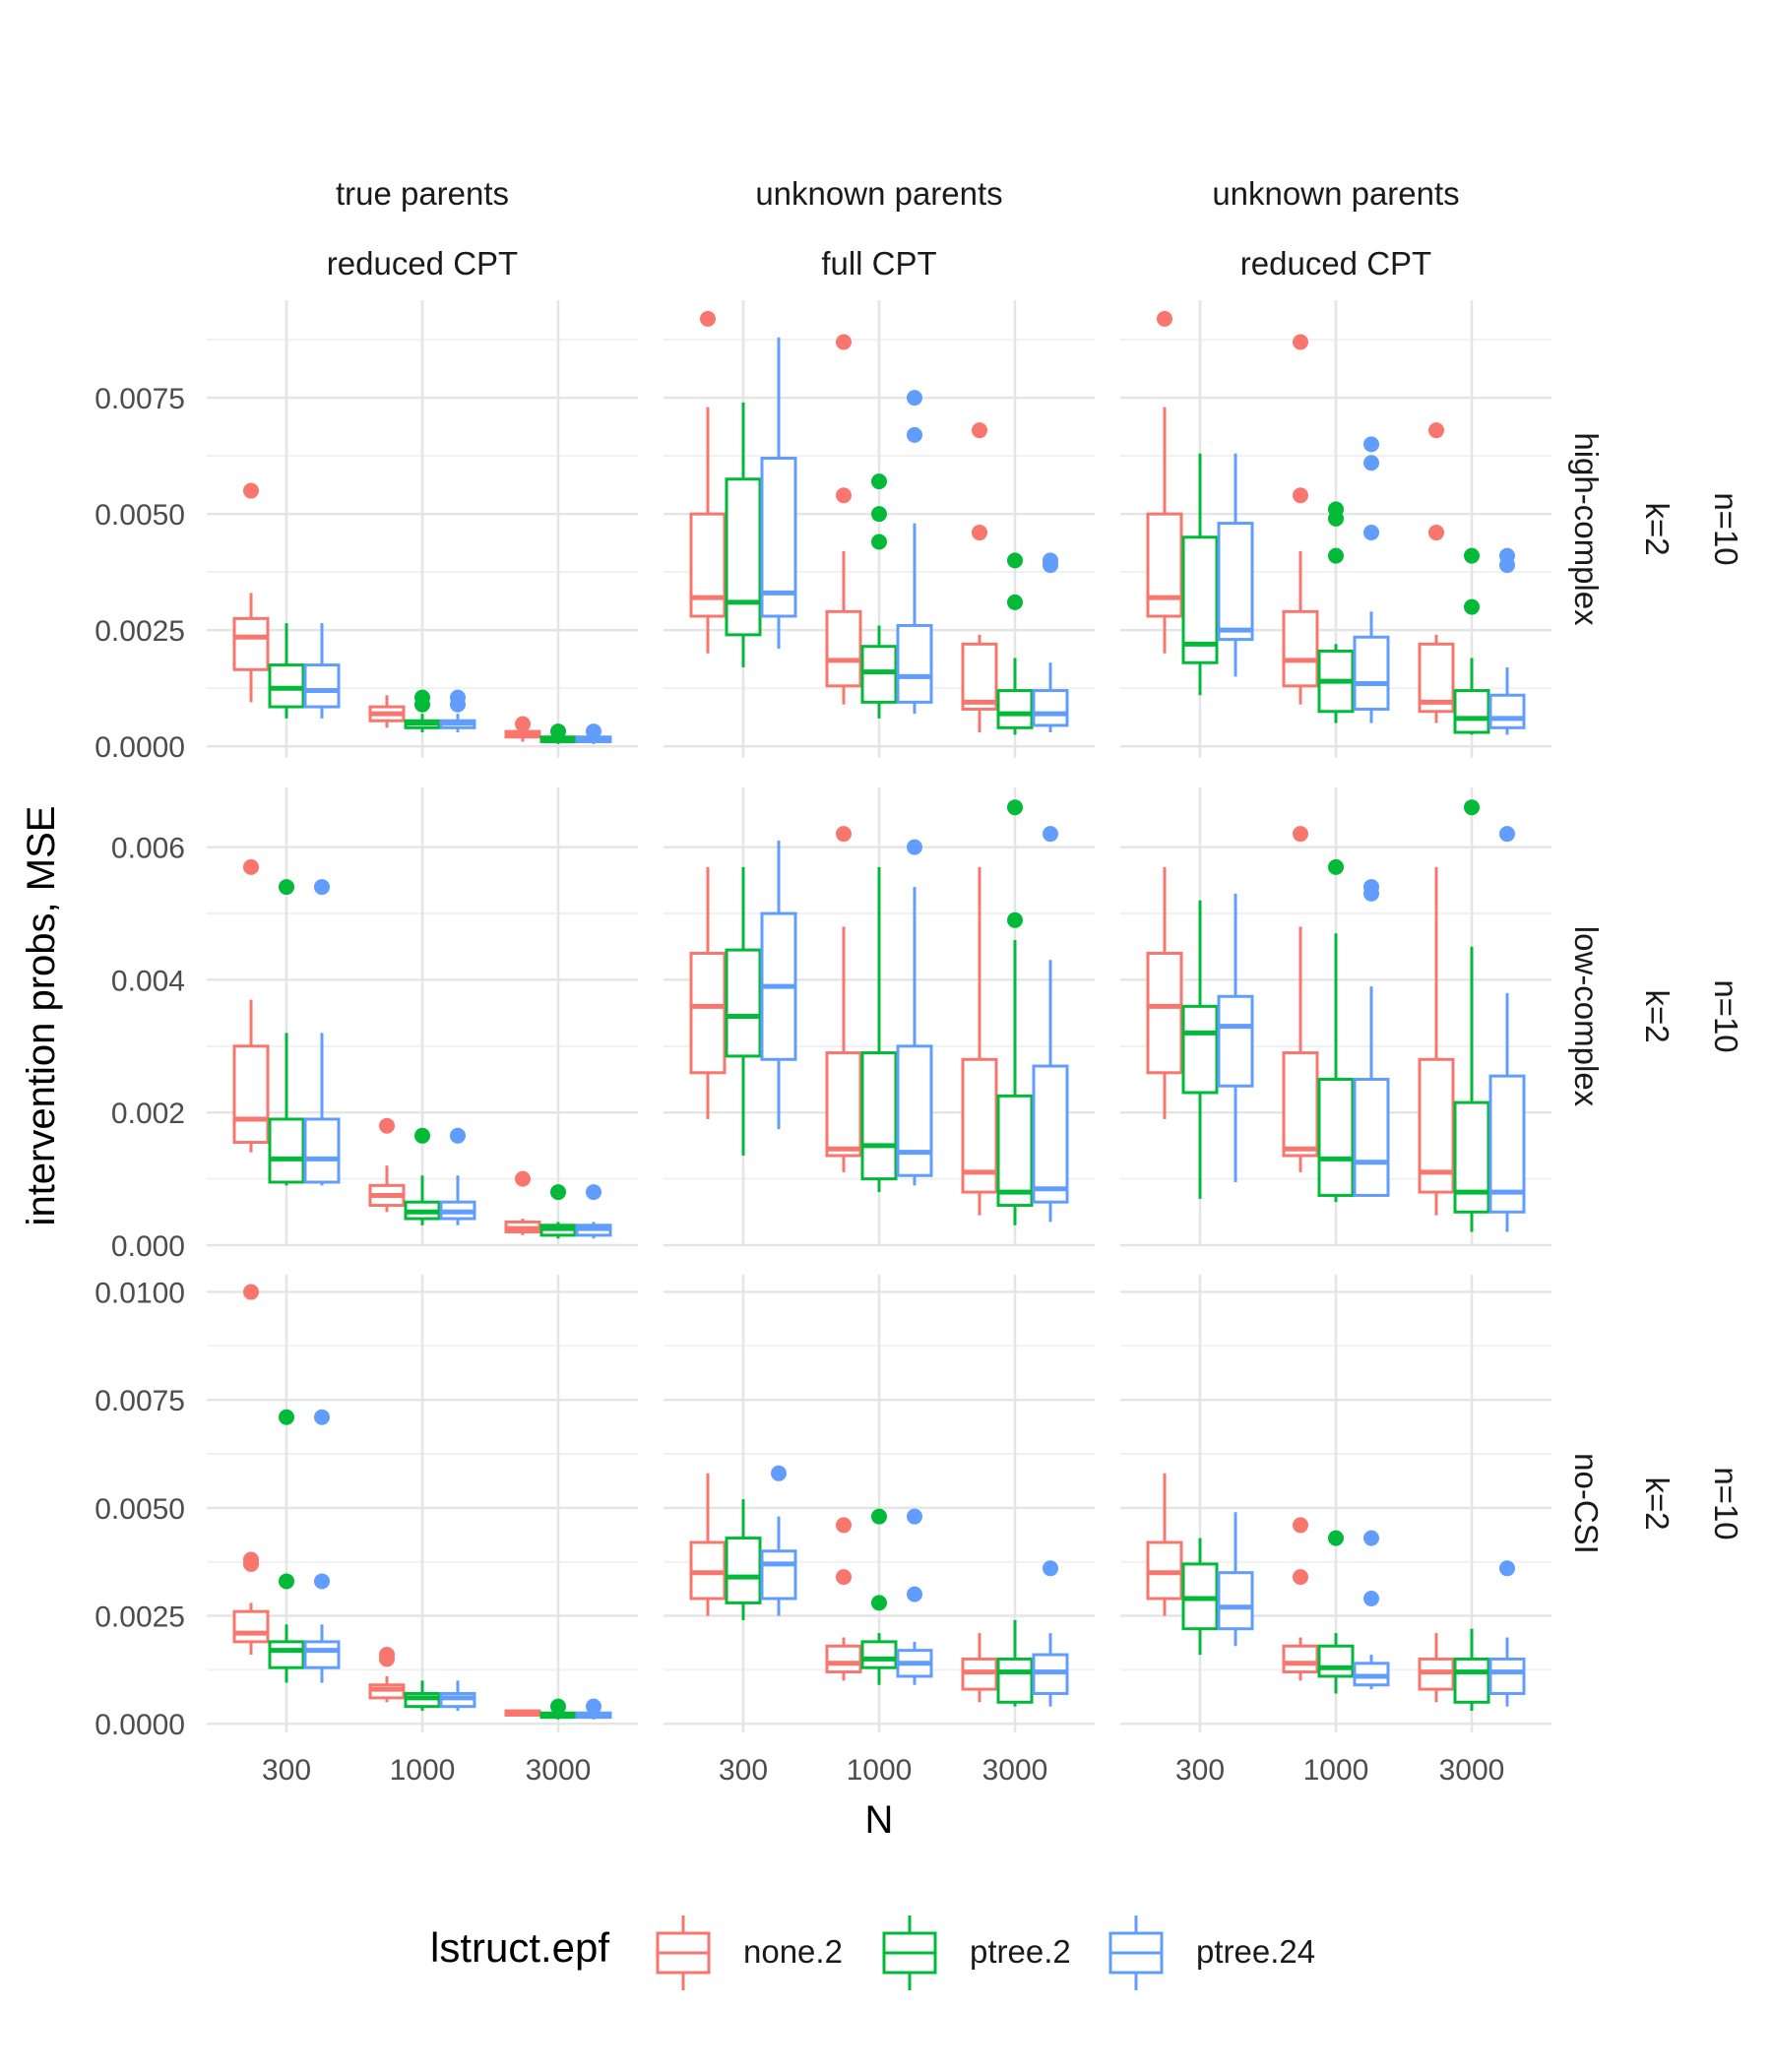  I want to click on y-tick-label: 0.0050, so click(140, 1509).